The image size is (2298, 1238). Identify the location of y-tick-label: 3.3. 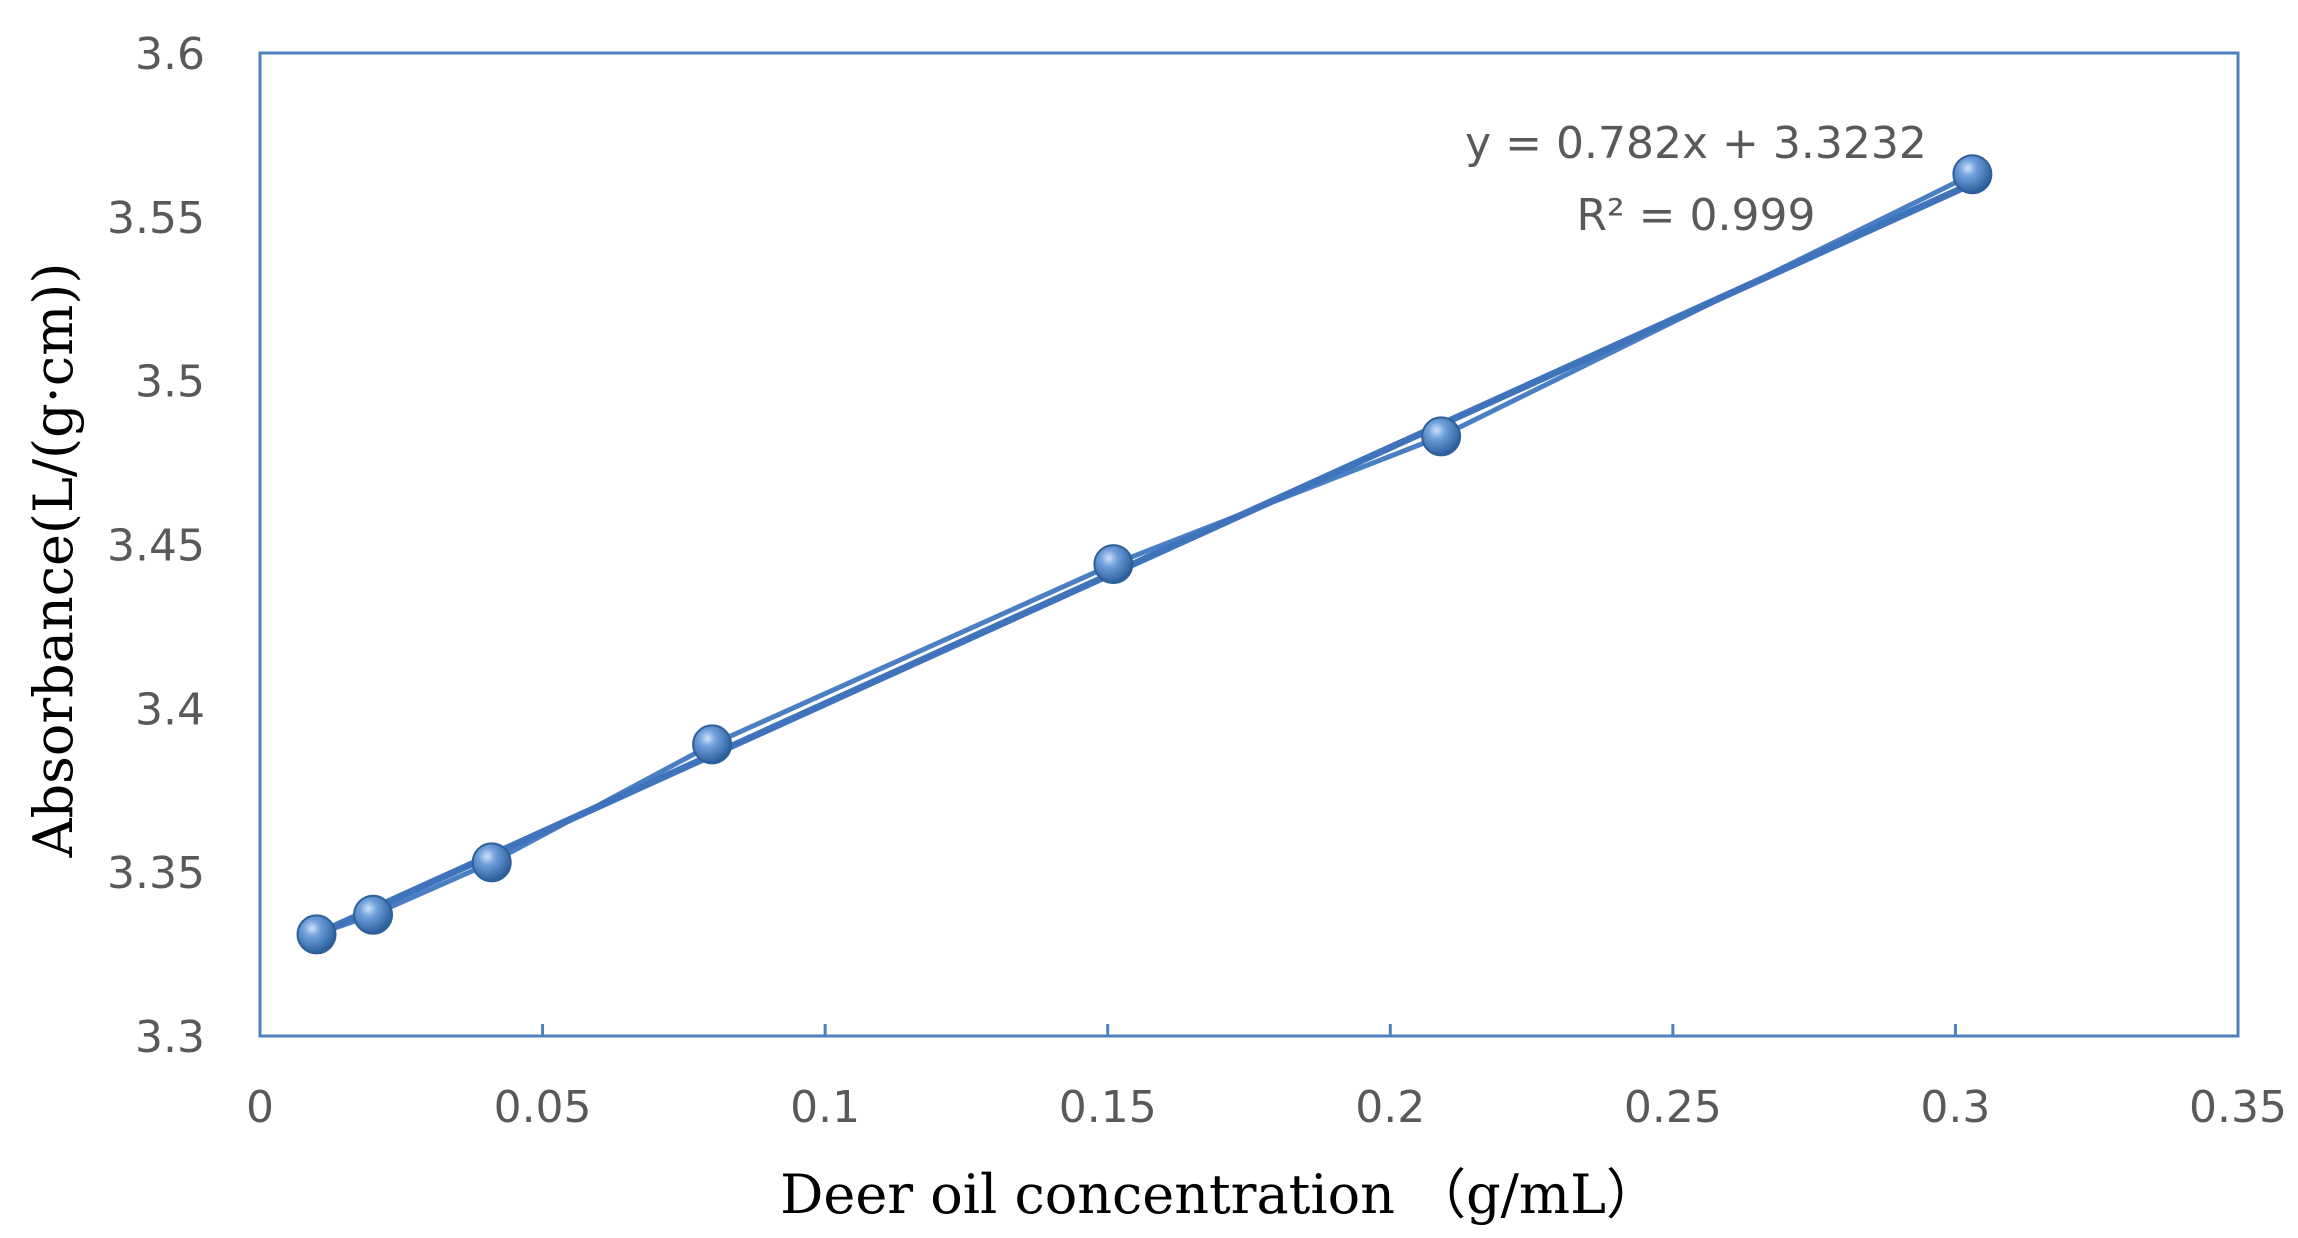
(170, 1037).